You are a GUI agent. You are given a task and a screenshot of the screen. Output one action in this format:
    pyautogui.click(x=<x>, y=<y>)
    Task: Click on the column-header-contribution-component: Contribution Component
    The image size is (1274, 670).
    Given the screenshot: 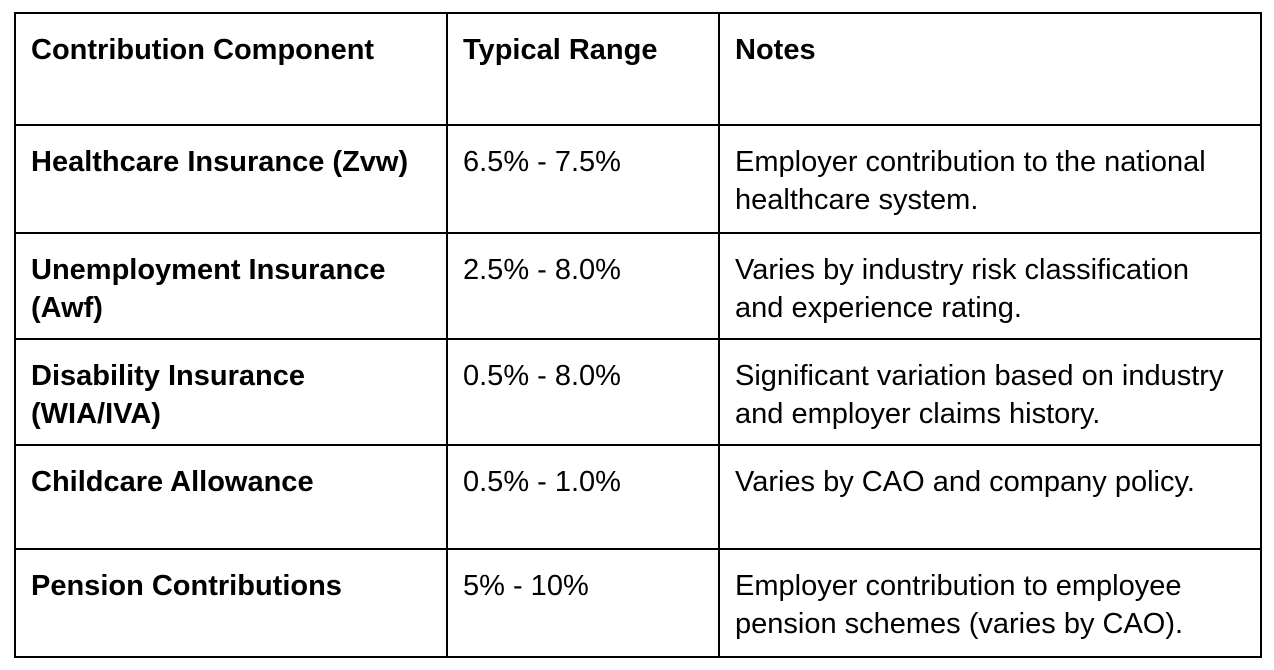 What is the action you would take?
    pyautogui.click(x=231, y=69)
    